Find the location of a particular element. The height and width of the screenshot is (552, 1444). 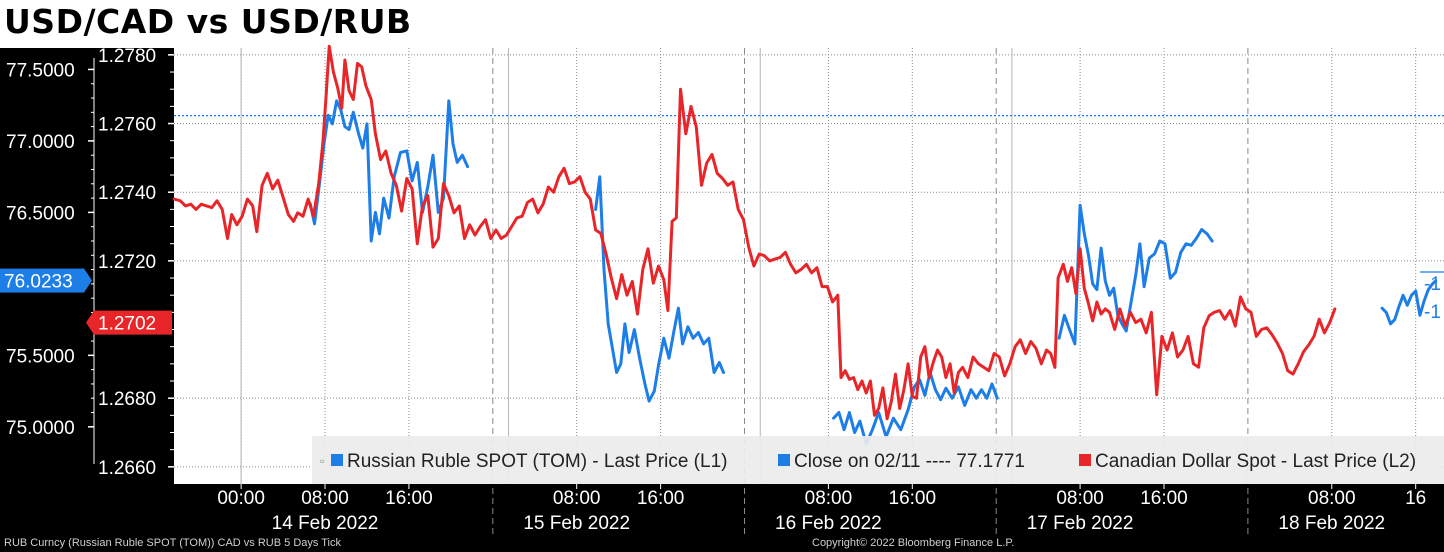

left-axis-label: 75.0000 is located at coordinates (40, 428).